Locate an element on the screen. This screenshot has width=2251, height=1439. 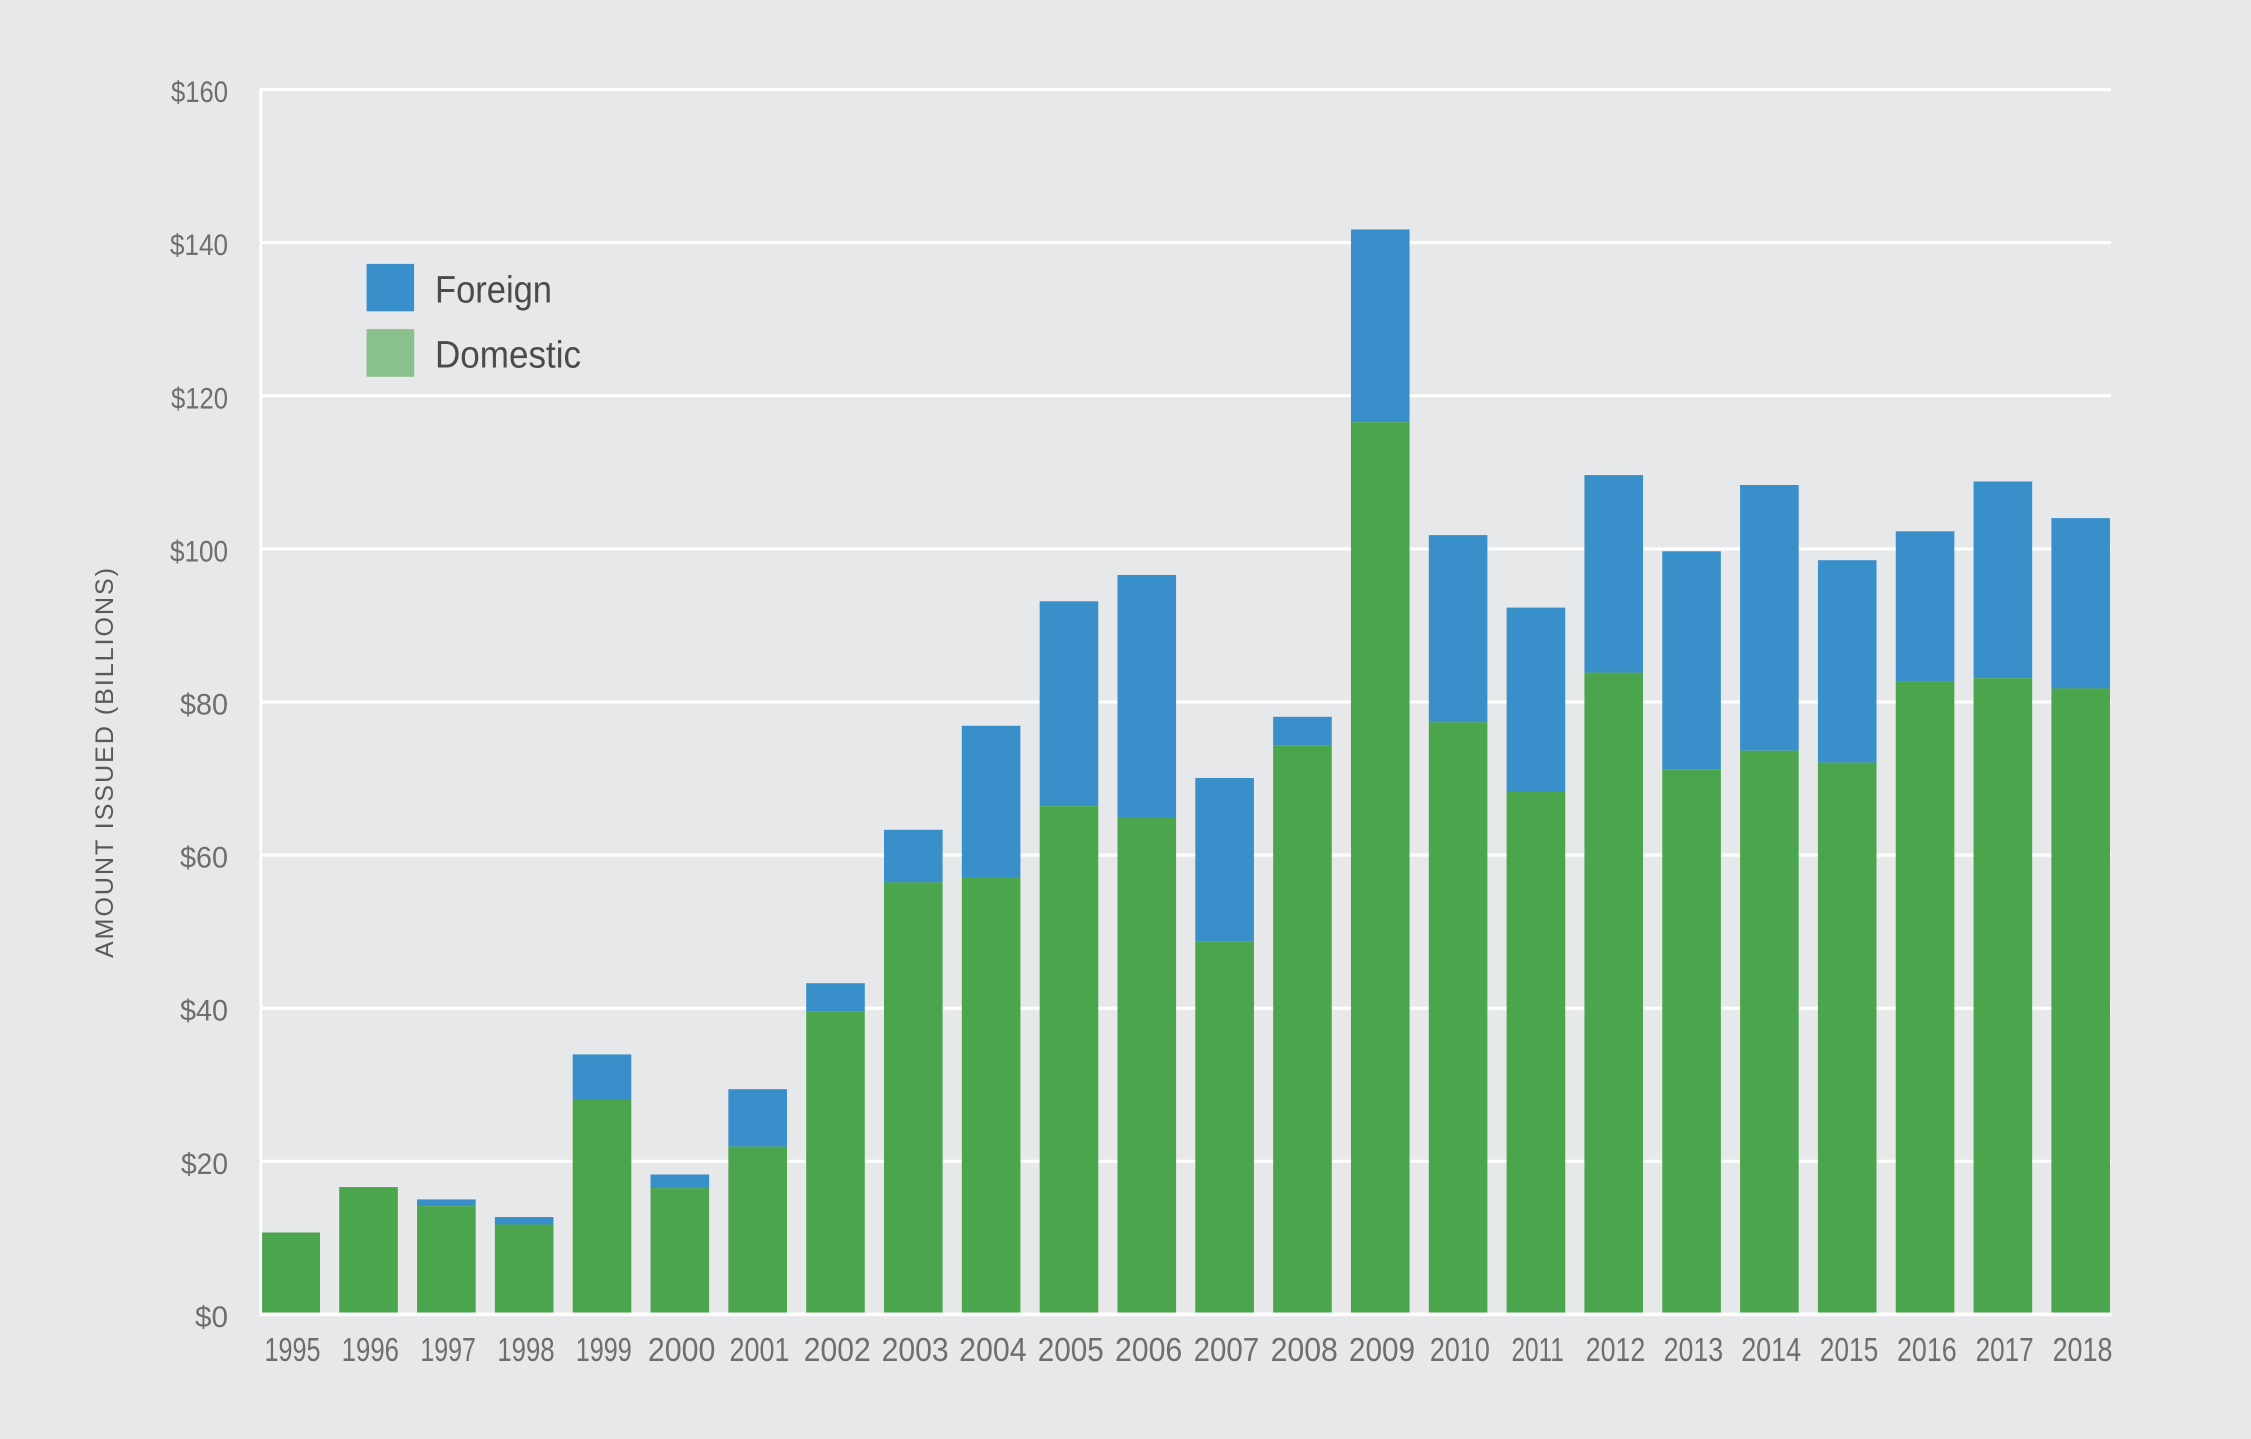
svg-text: $20 is located at coordinates (204, 1164).